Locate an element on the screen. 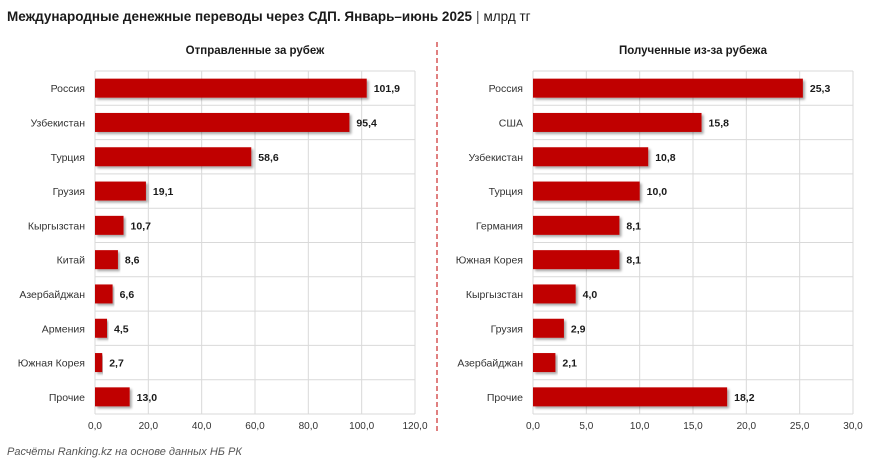 The image size is (872, 467). left-value-label: 6,6 is located at coordinates (127, 295).